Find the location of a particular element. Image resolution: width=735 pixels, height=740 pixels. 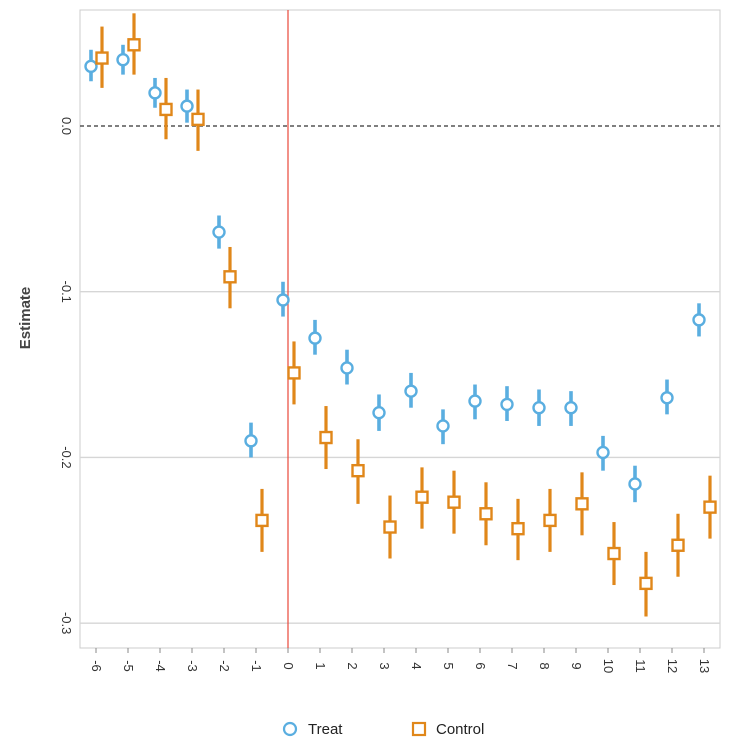

x-tick-label: -4 is located at coordinates (160, 666).